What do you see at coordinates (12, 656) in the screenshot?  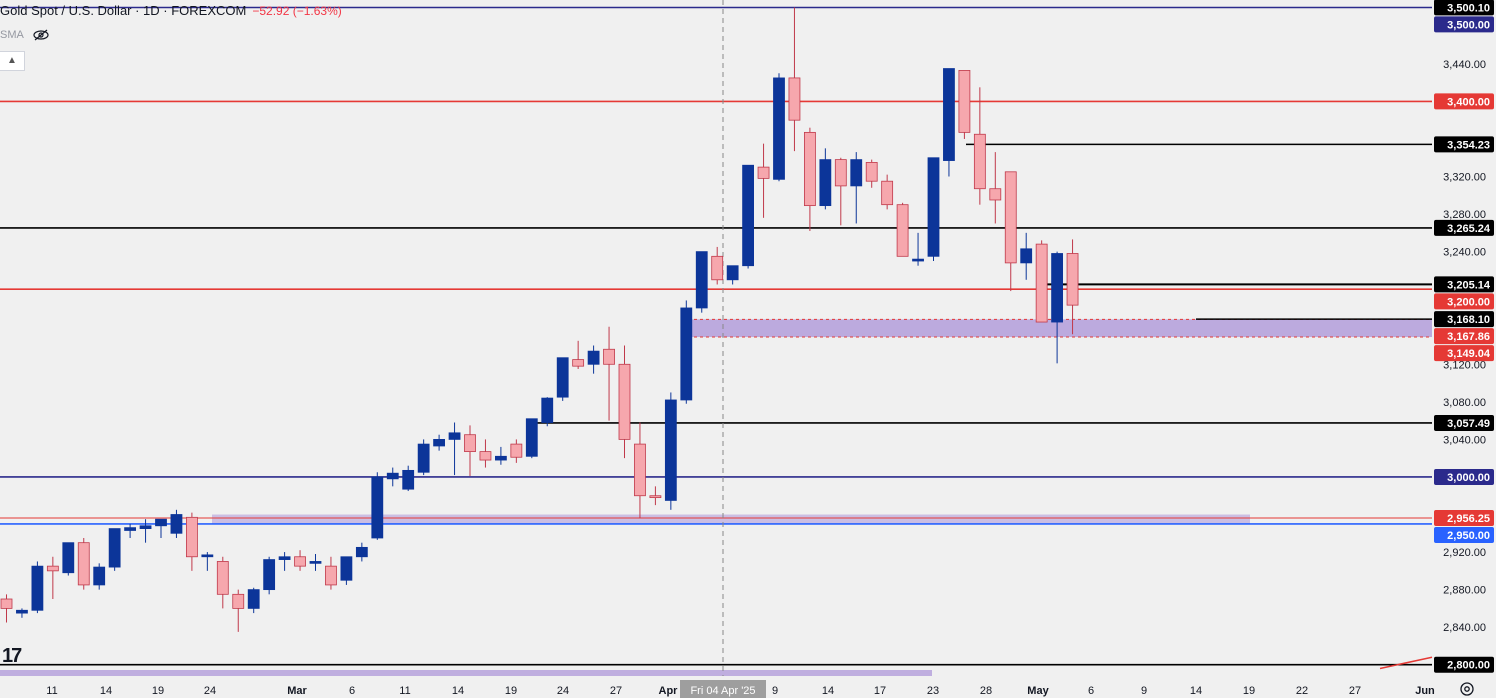 I see `tradingview-logo: 17` at bounding box center [12, 656].